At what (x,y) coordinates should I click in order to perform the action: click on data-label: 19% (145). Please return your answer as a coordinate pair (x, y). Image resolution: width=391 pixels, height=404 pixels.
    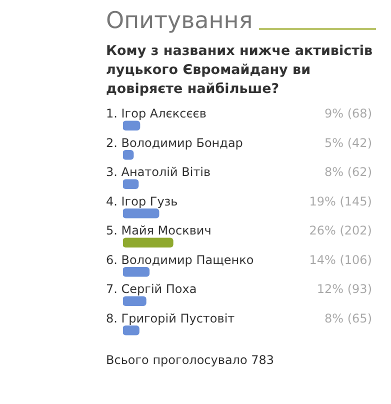
    Looking at the image, I should click on (340, 201).